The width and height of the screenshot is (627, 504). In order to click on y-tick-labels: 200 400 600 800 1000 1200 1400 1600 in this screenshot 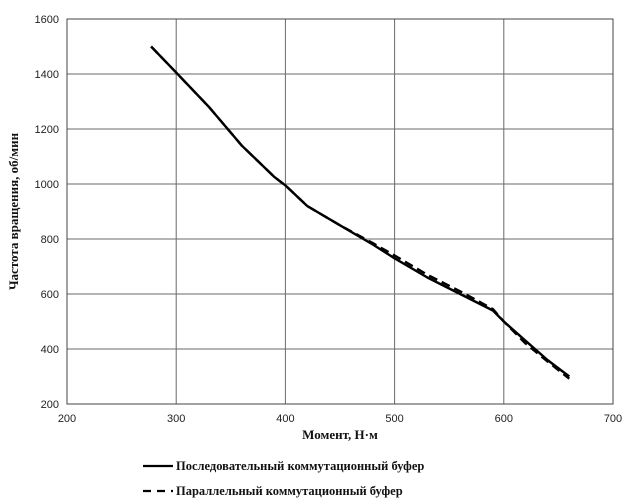, I will do `click(47, 212)`.